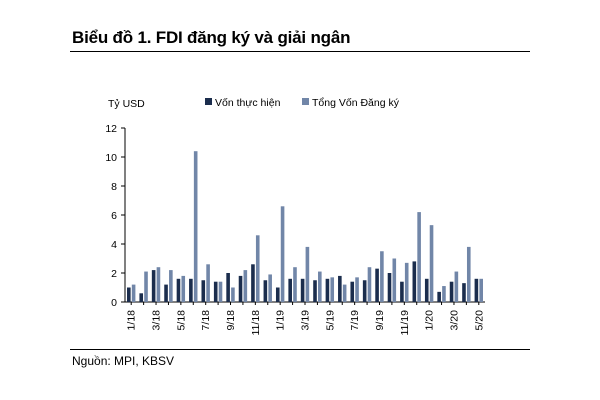 The height and width of the screenshot is (400, 600). Describe the element at coordinates (454, 320) in the screenshot. I see `x-tick-label: 3/20` at that location.